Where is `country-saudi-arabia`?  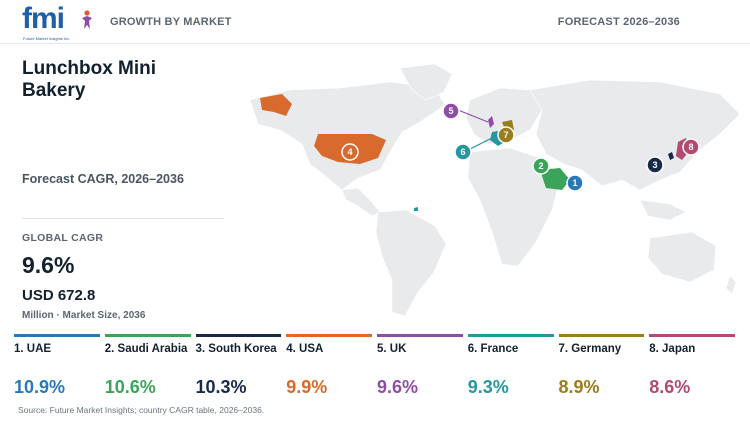 country-saudi-arabia is located at coordinates (555, 179).